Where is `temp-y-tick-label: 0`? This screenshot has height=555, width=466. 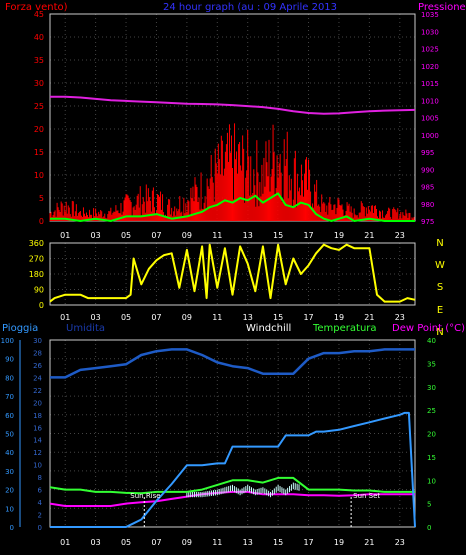
temp-y-tick-label: 0 is located at coordinates (429, 528).